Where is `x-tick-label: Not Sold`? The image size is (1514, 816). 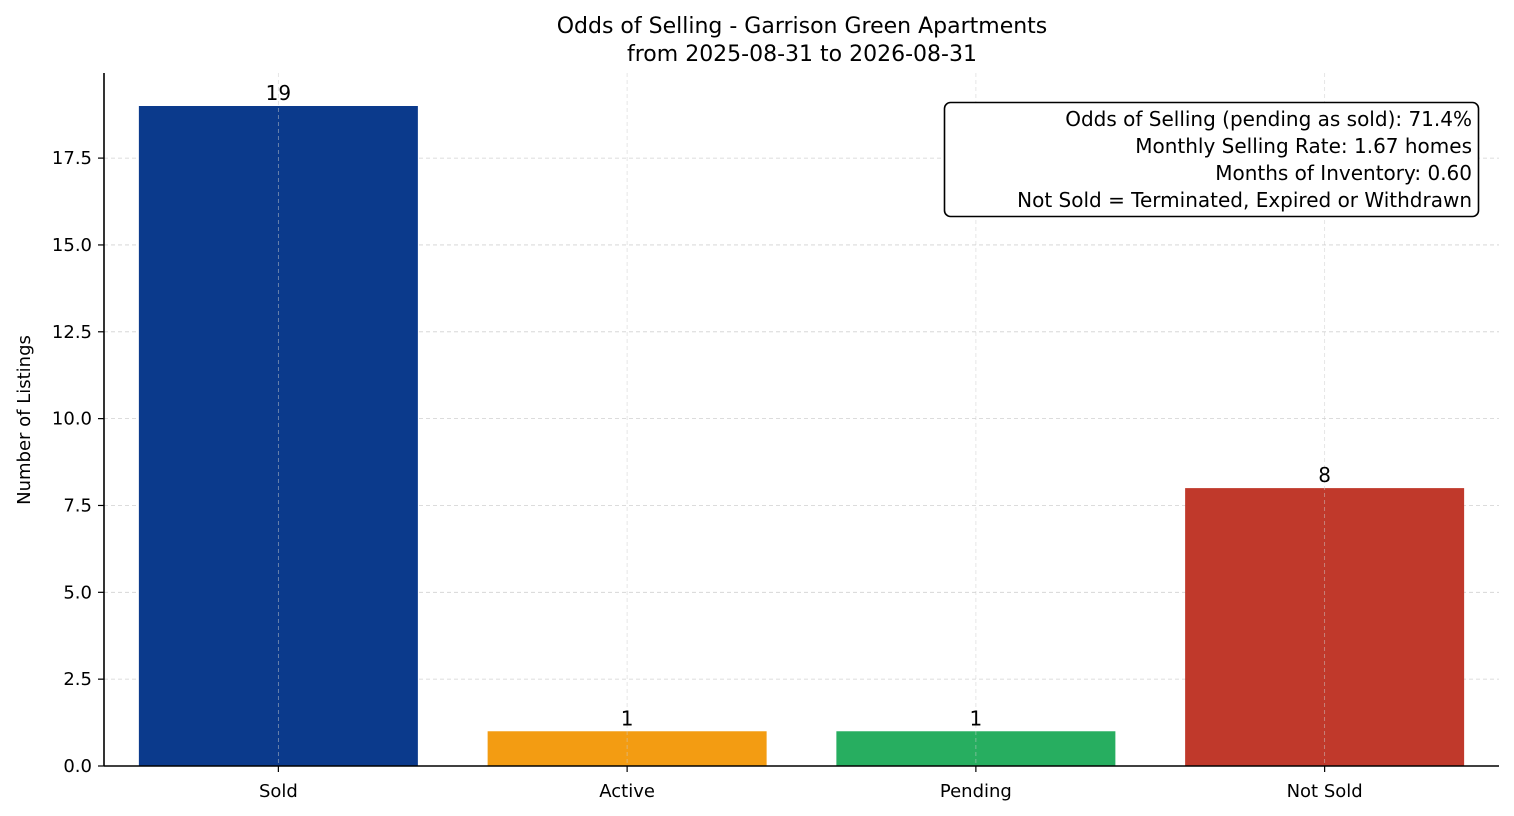
x-tick-label: Not Sold is located at coordinates (1325, 791).